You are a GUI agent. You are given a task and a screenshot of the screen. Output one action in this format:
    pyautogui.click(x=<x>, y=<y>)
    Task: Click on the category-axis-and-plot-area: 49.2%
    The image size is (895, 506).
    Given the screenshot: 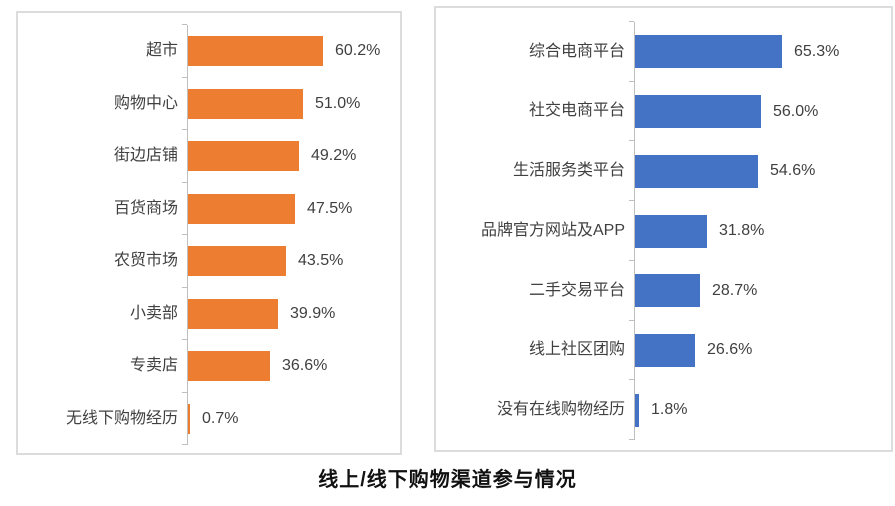 What is the action you would take?
    pyautogui.click(x=288, y=156)
    